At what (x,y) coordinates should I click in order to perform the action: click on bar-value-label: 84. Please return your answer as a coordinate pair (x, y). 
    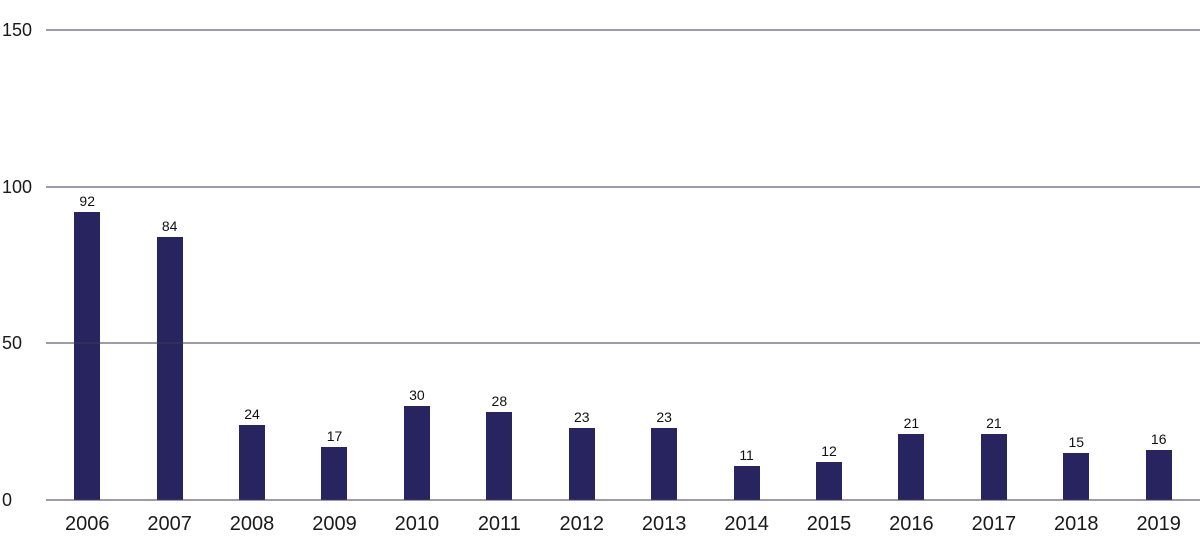
    Looking at the image, I should click on (169, 225).